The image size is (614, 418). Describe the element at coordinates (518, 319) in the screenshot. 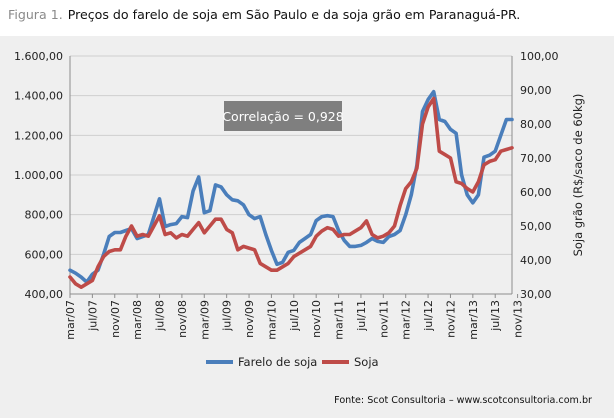

I see `x-tick-label: nov/13` at that location.